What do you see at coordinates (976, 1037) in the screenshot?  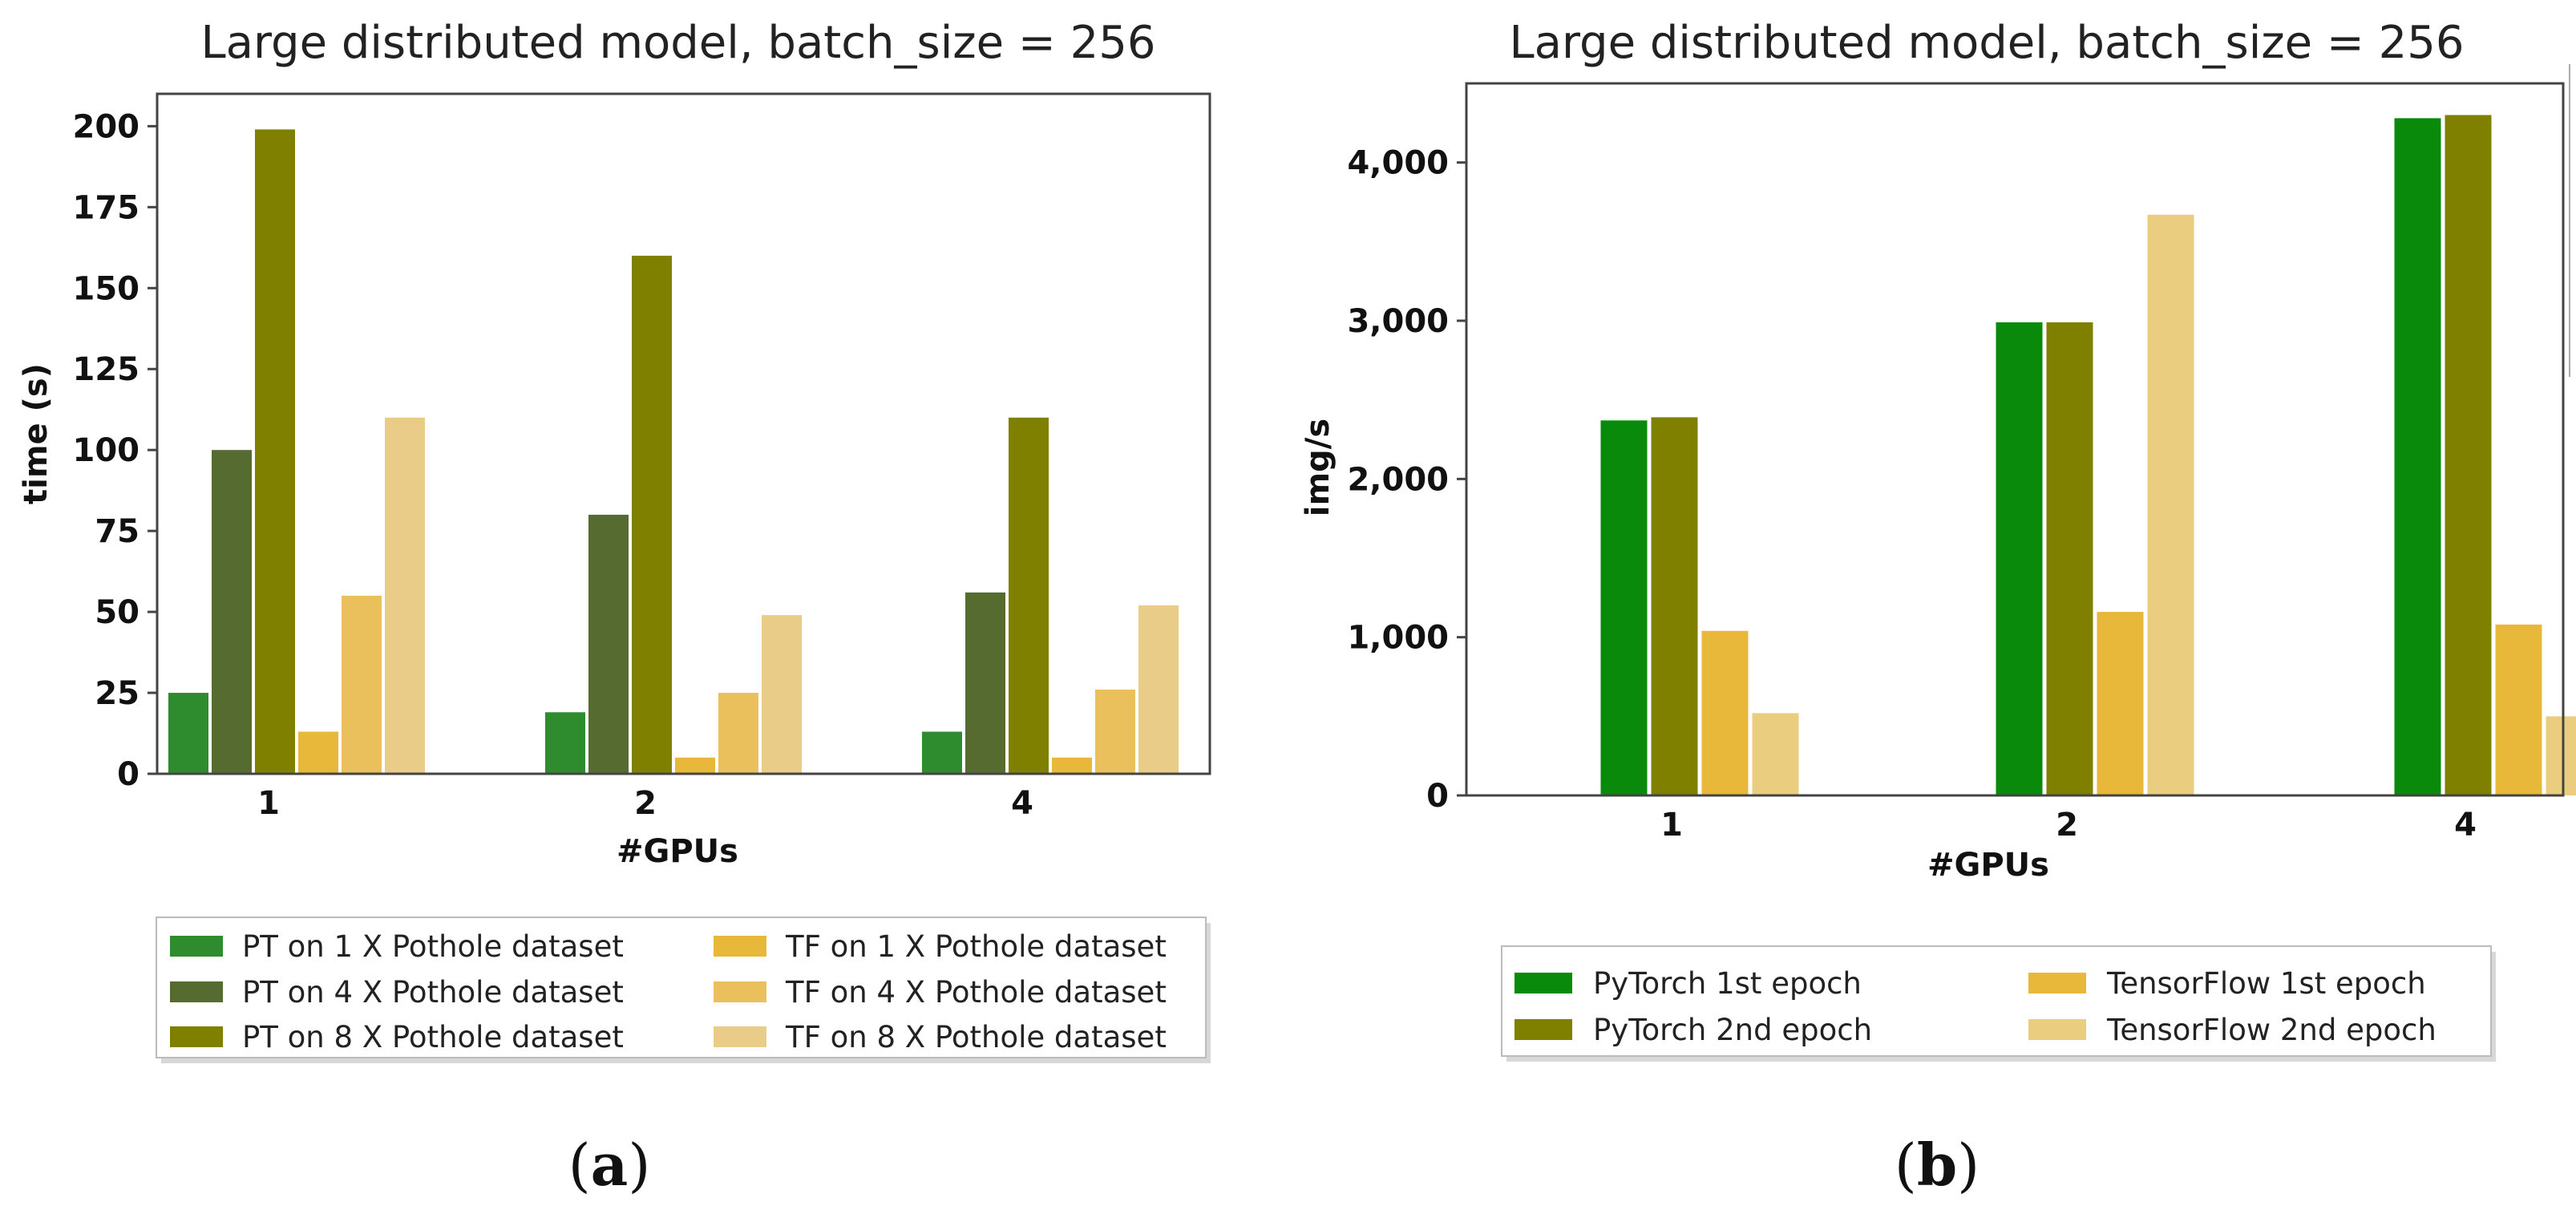 I see `chart-a-legend-label: TF on 8 X Pothole dataset` at bounding box center [976, 1037].